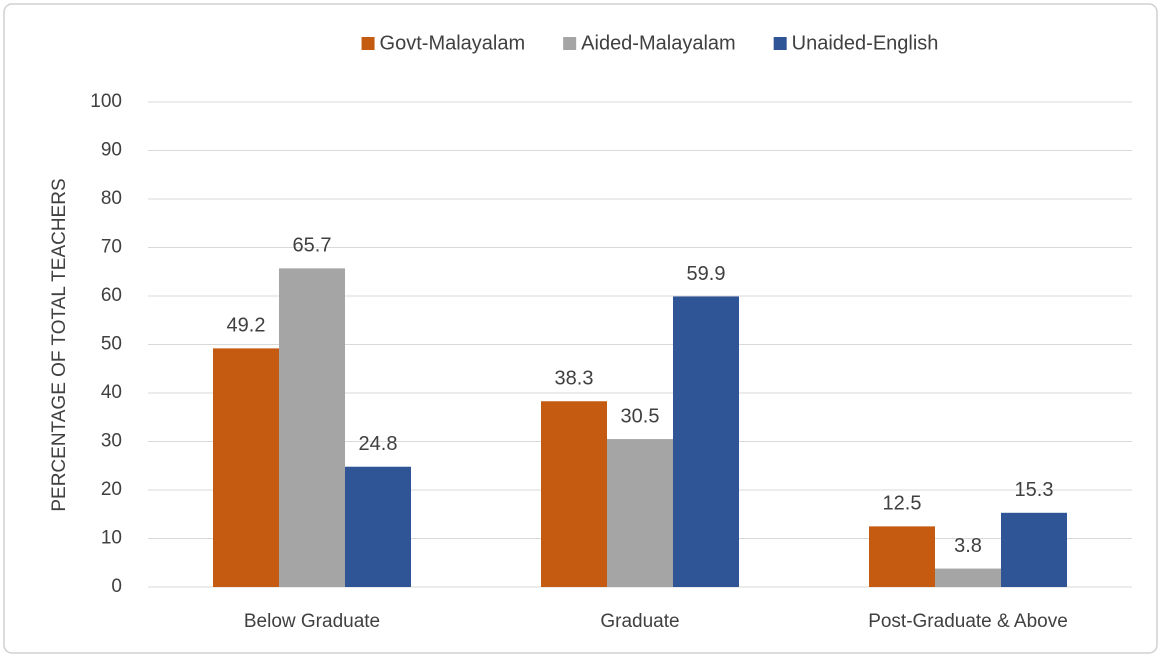  What do you see at coordinates (111, 247) in the screenshot?
I see `y-tick-label: 70` at bounding box center [111, 247].